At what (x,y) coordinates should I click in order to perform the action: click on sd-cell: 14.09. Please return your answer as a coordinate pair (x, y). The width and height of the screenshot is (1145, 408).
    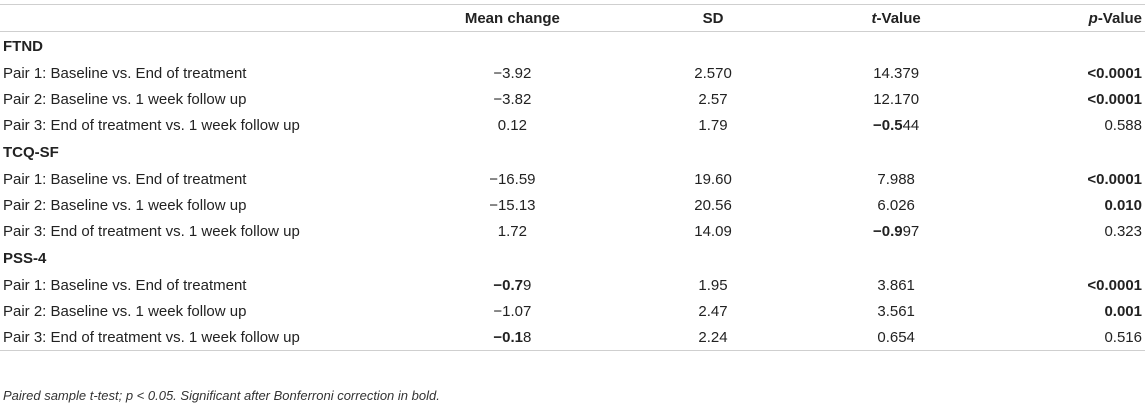
    Looking at the image, I should click on (713, 231).